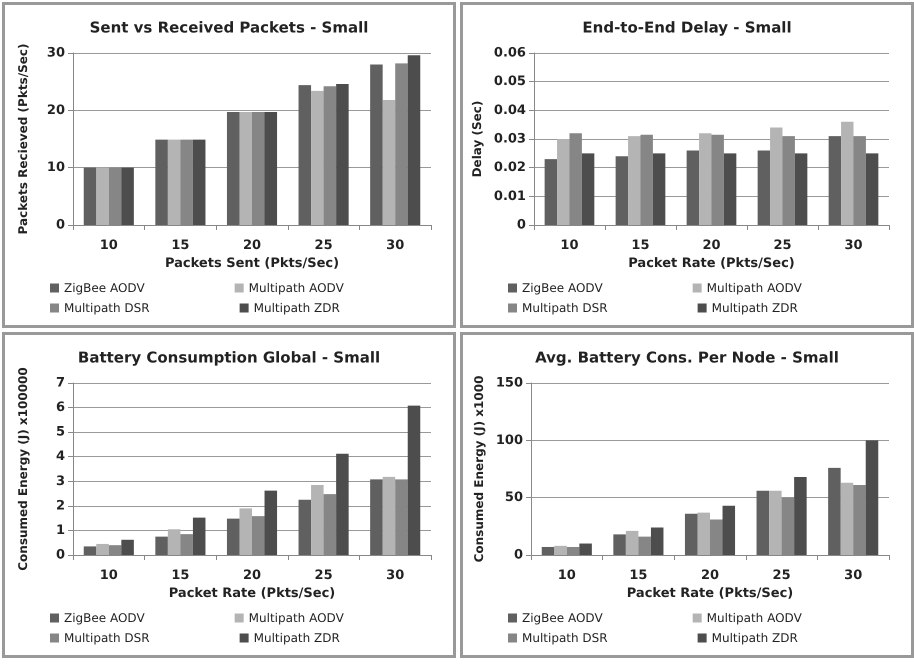  Describe the element at coordinates (510, 53) in the screenshot. I see `y-tick-label: 0.06` at that location.